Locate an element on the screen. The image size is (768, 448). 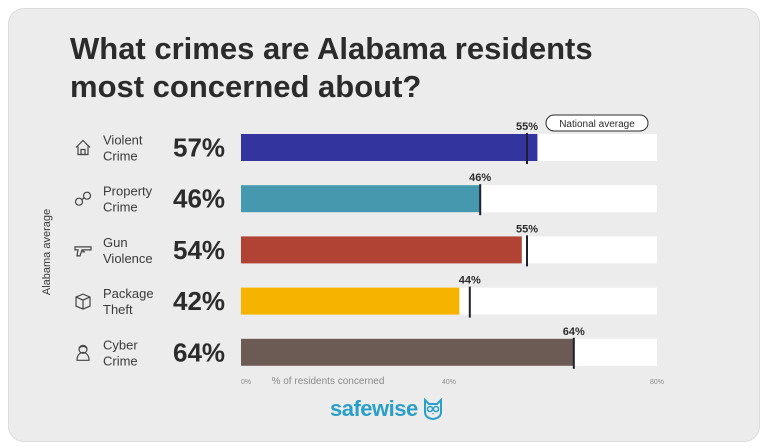
x-tick-label: 0% is located at coordinates (246, 382).